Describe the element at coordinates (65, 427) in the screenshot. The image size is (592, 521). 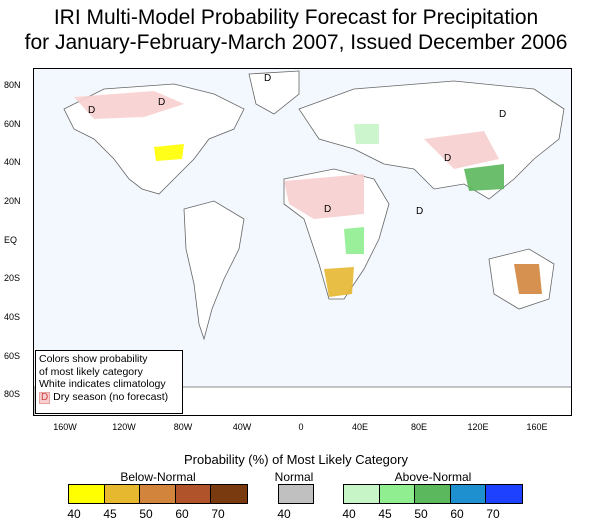
I see `lon-label: 160W` at that location.